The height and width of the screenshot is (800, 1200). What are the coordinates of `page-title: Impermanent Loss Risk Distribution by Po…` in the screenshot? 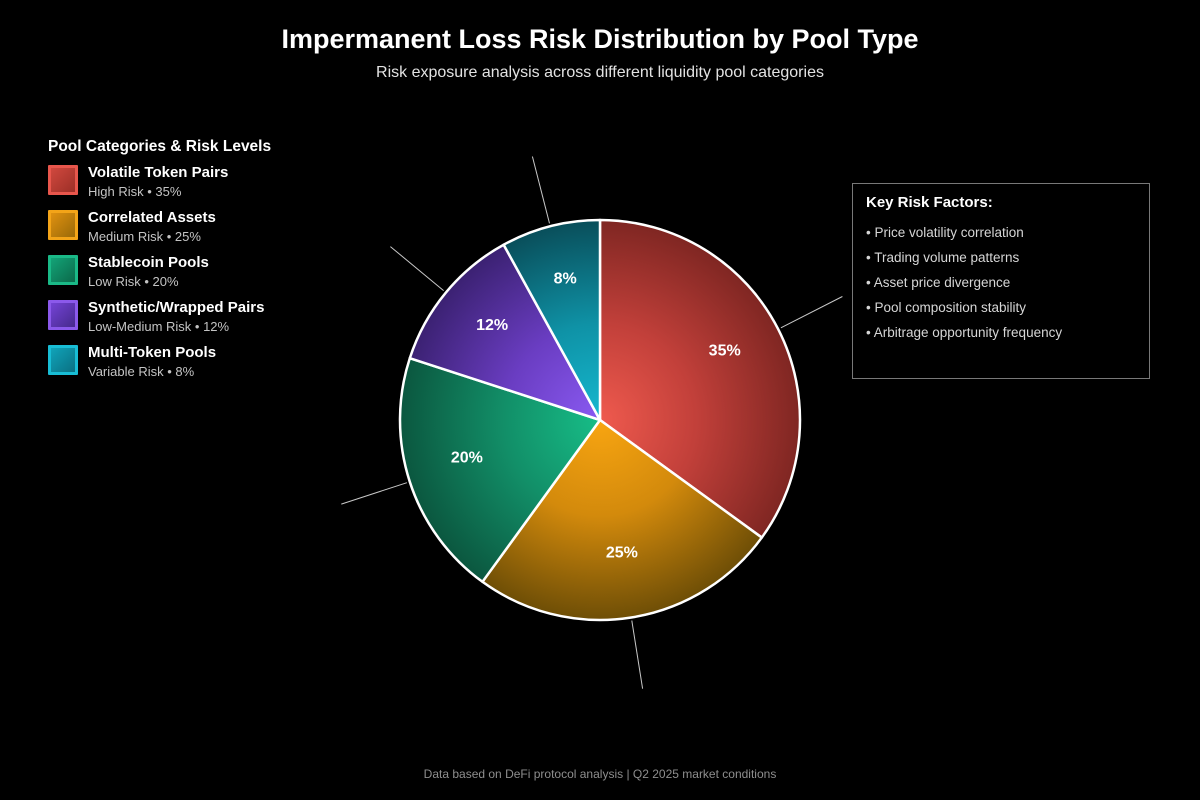 It's located at (600, 39).